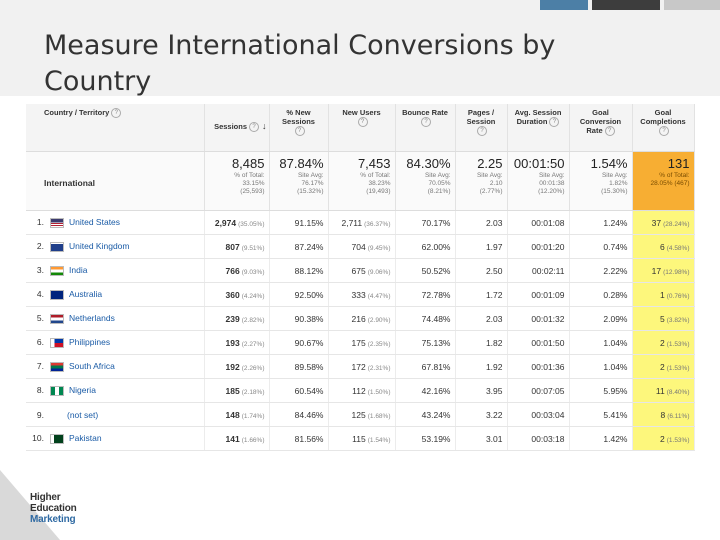  Describe the element at coordinates (237, 318) in the screenshot. I see `row-sessions: 239 (2.82%)` at that location.